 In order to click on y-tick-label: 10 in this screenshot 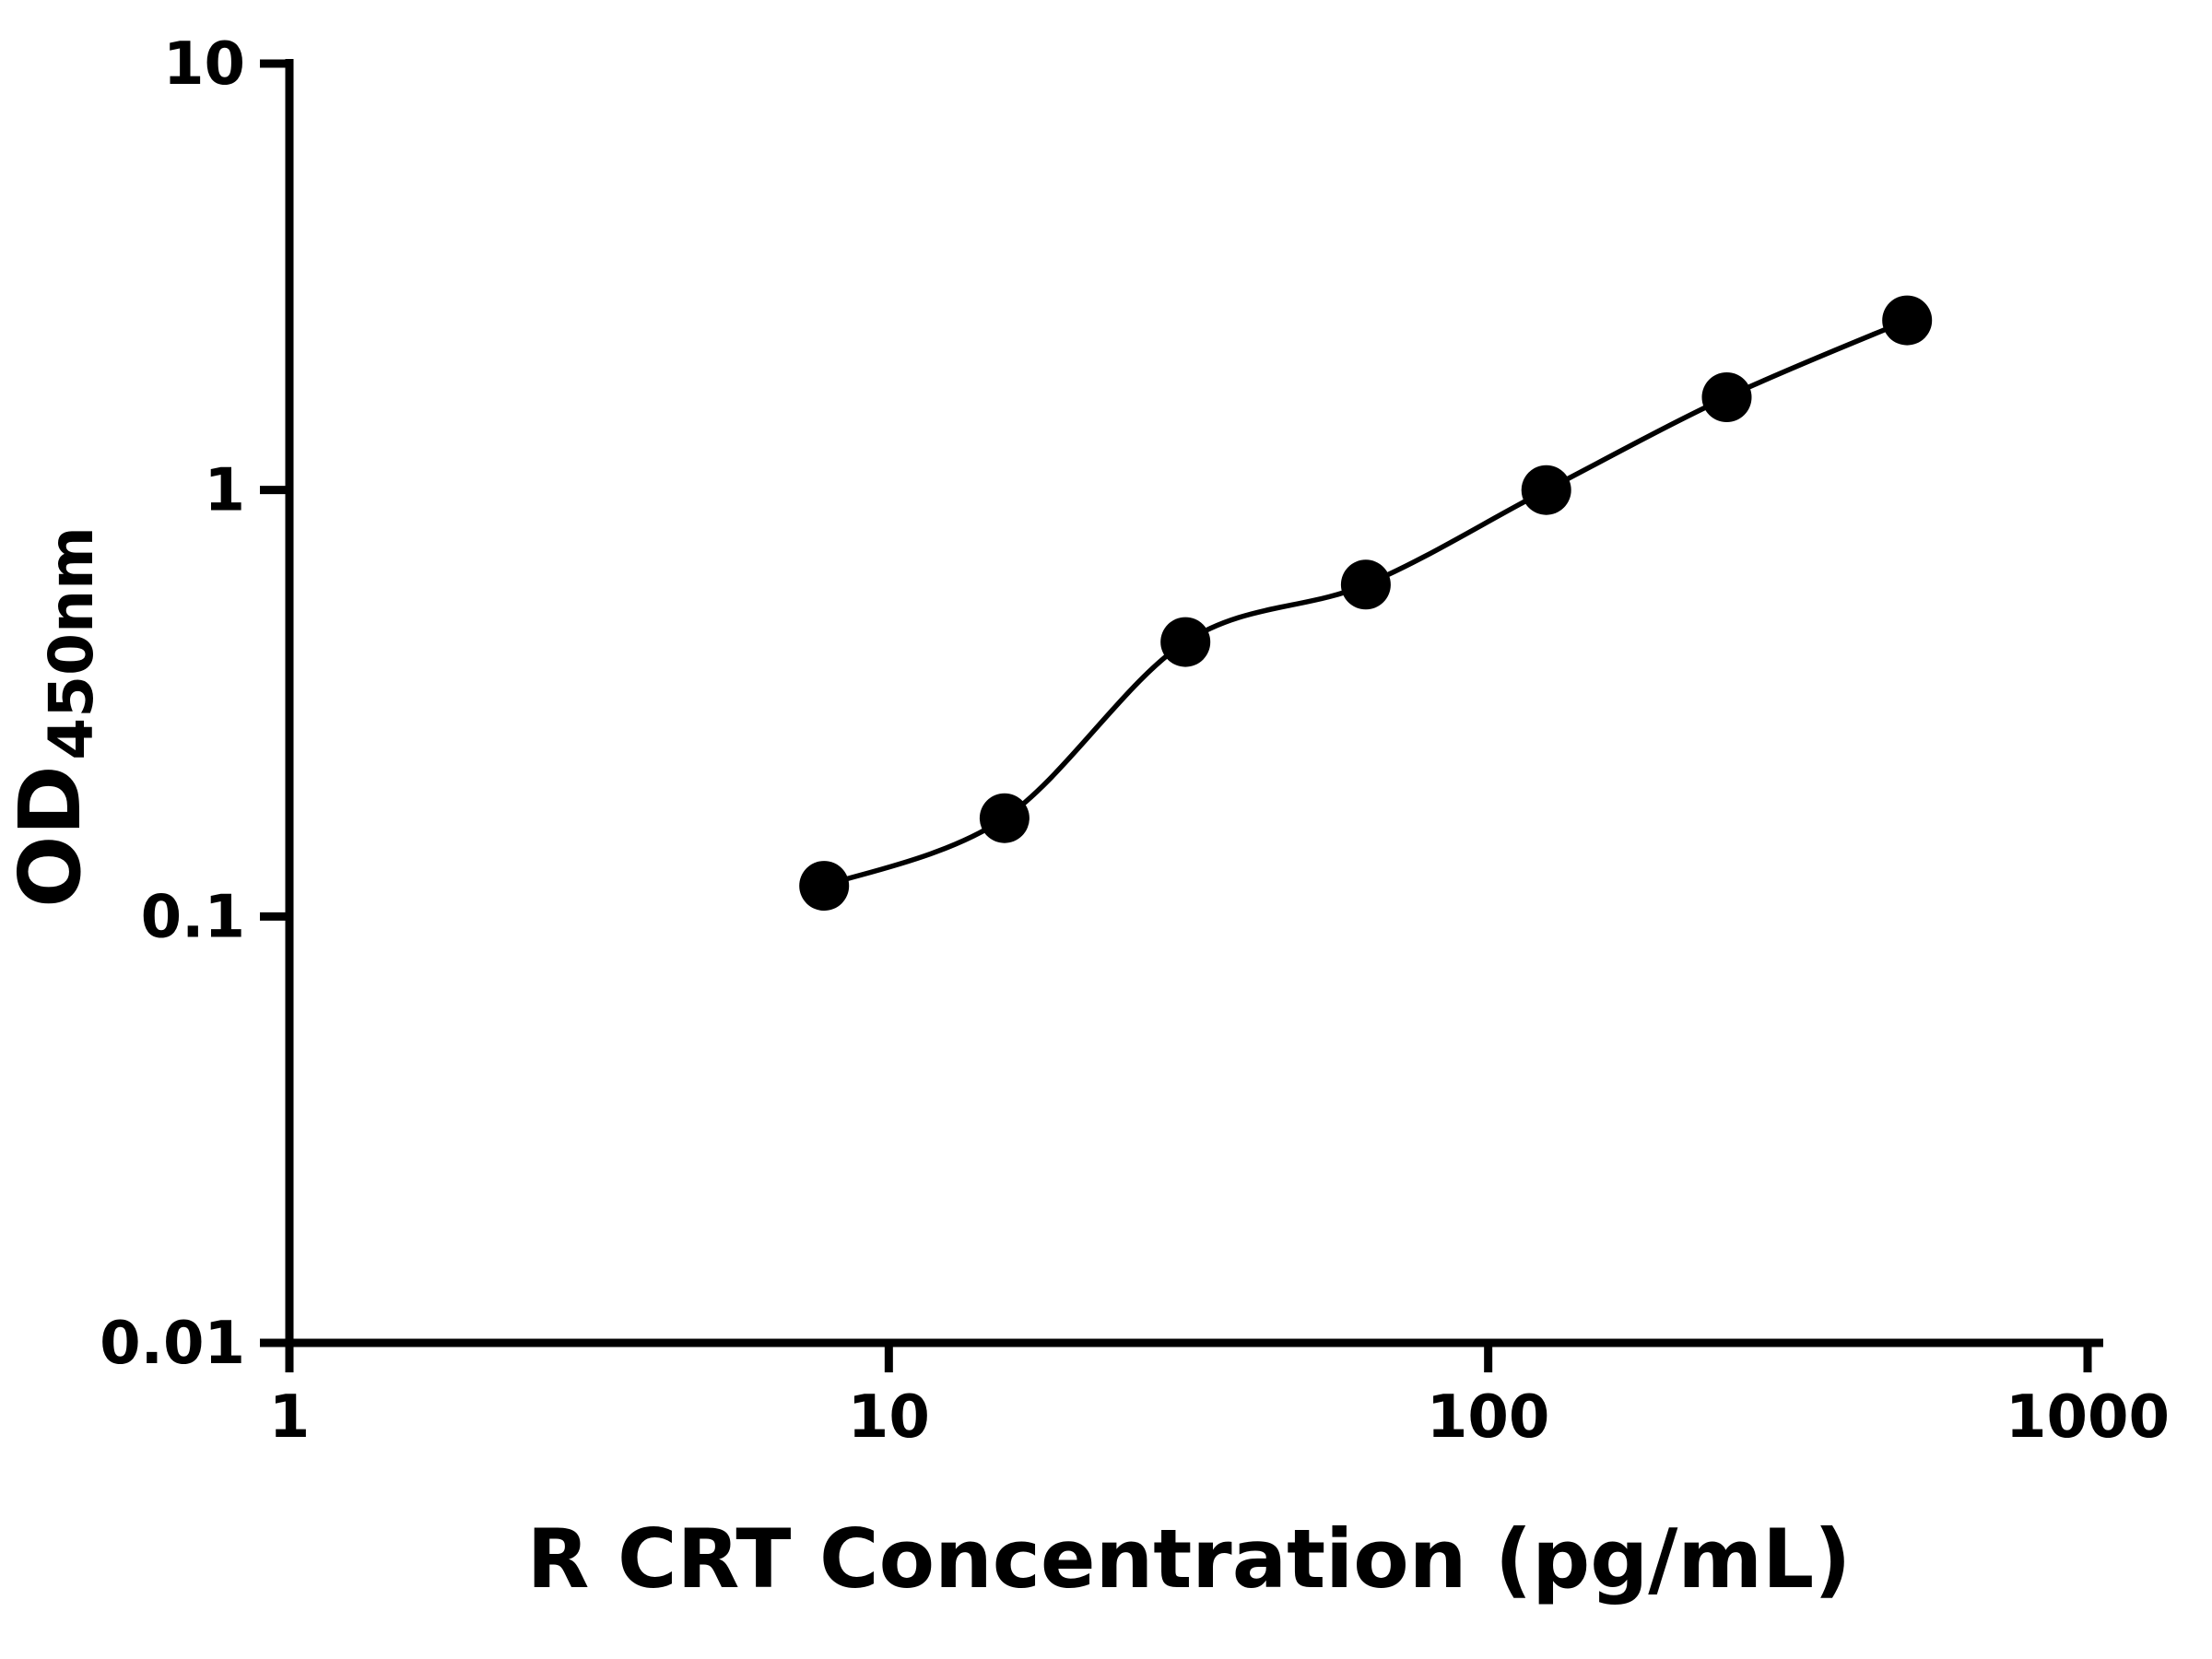, I will do `click(204, 64)`.